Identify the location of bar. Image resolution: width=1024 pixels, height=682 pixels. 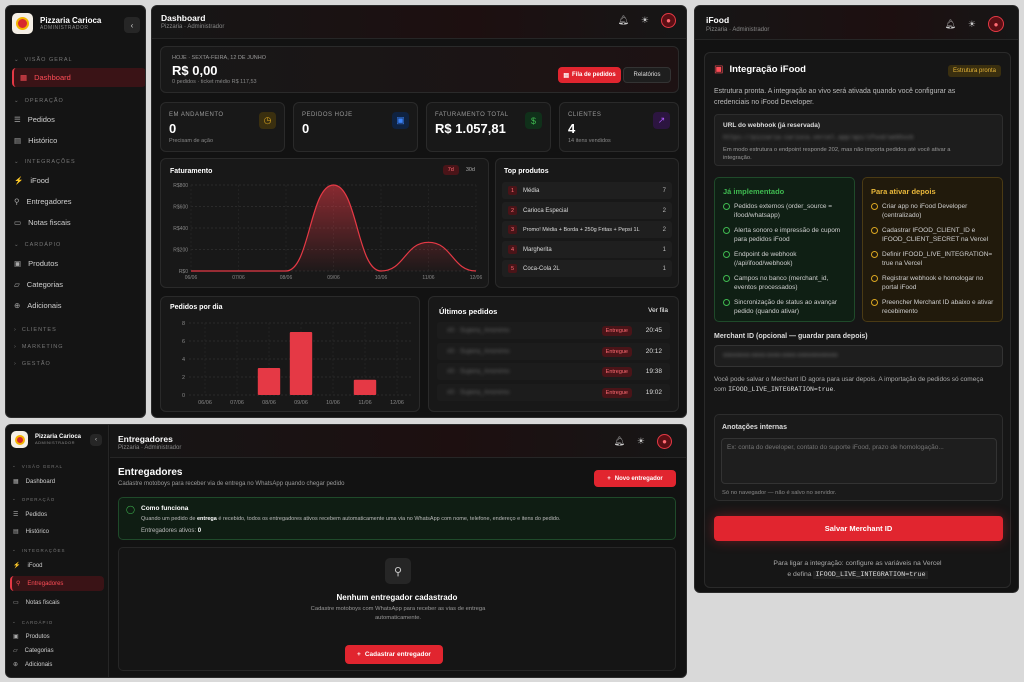
(365, 387).